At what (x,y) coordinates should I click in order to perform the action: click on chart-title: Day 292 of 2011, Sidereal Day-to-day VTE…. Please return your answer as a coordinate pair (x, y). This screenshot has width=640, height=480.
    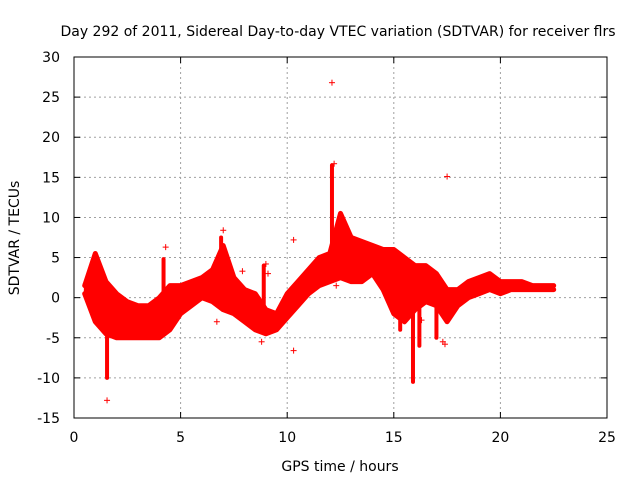
    Looking at the image, I should click on (337, 32).